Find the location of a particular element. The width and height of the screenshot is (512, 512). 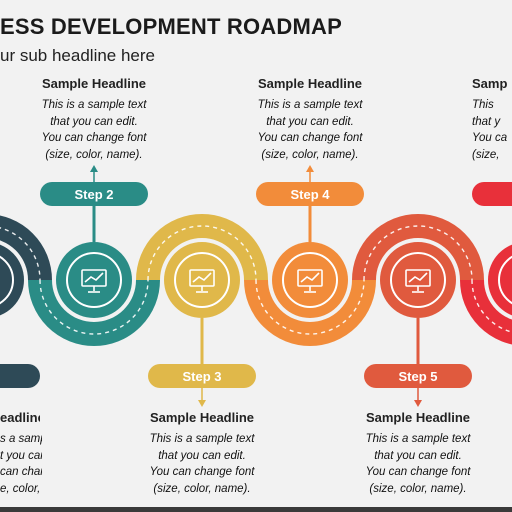

step6-pill is located at coordinates (492, 194).